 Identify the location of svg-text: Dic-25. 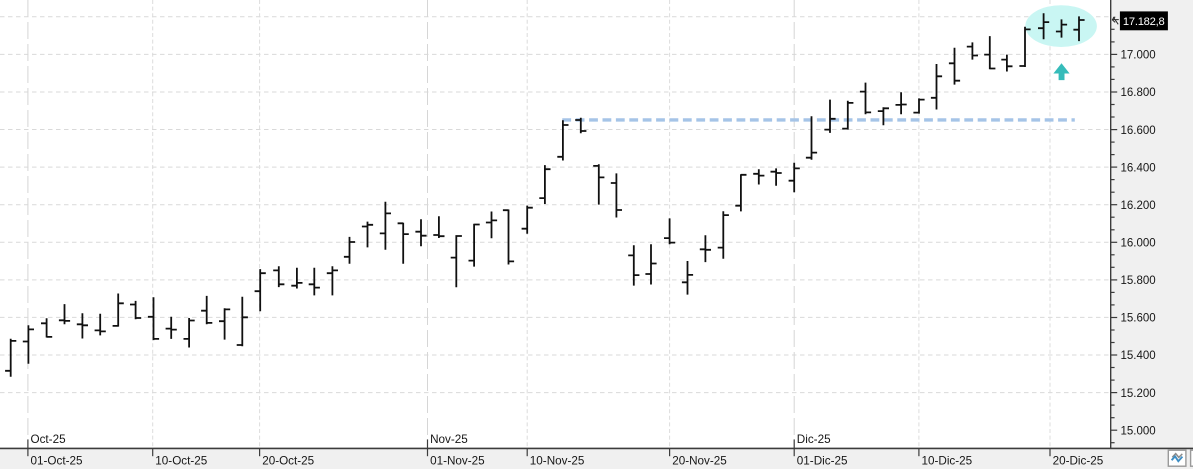
(814, 439).